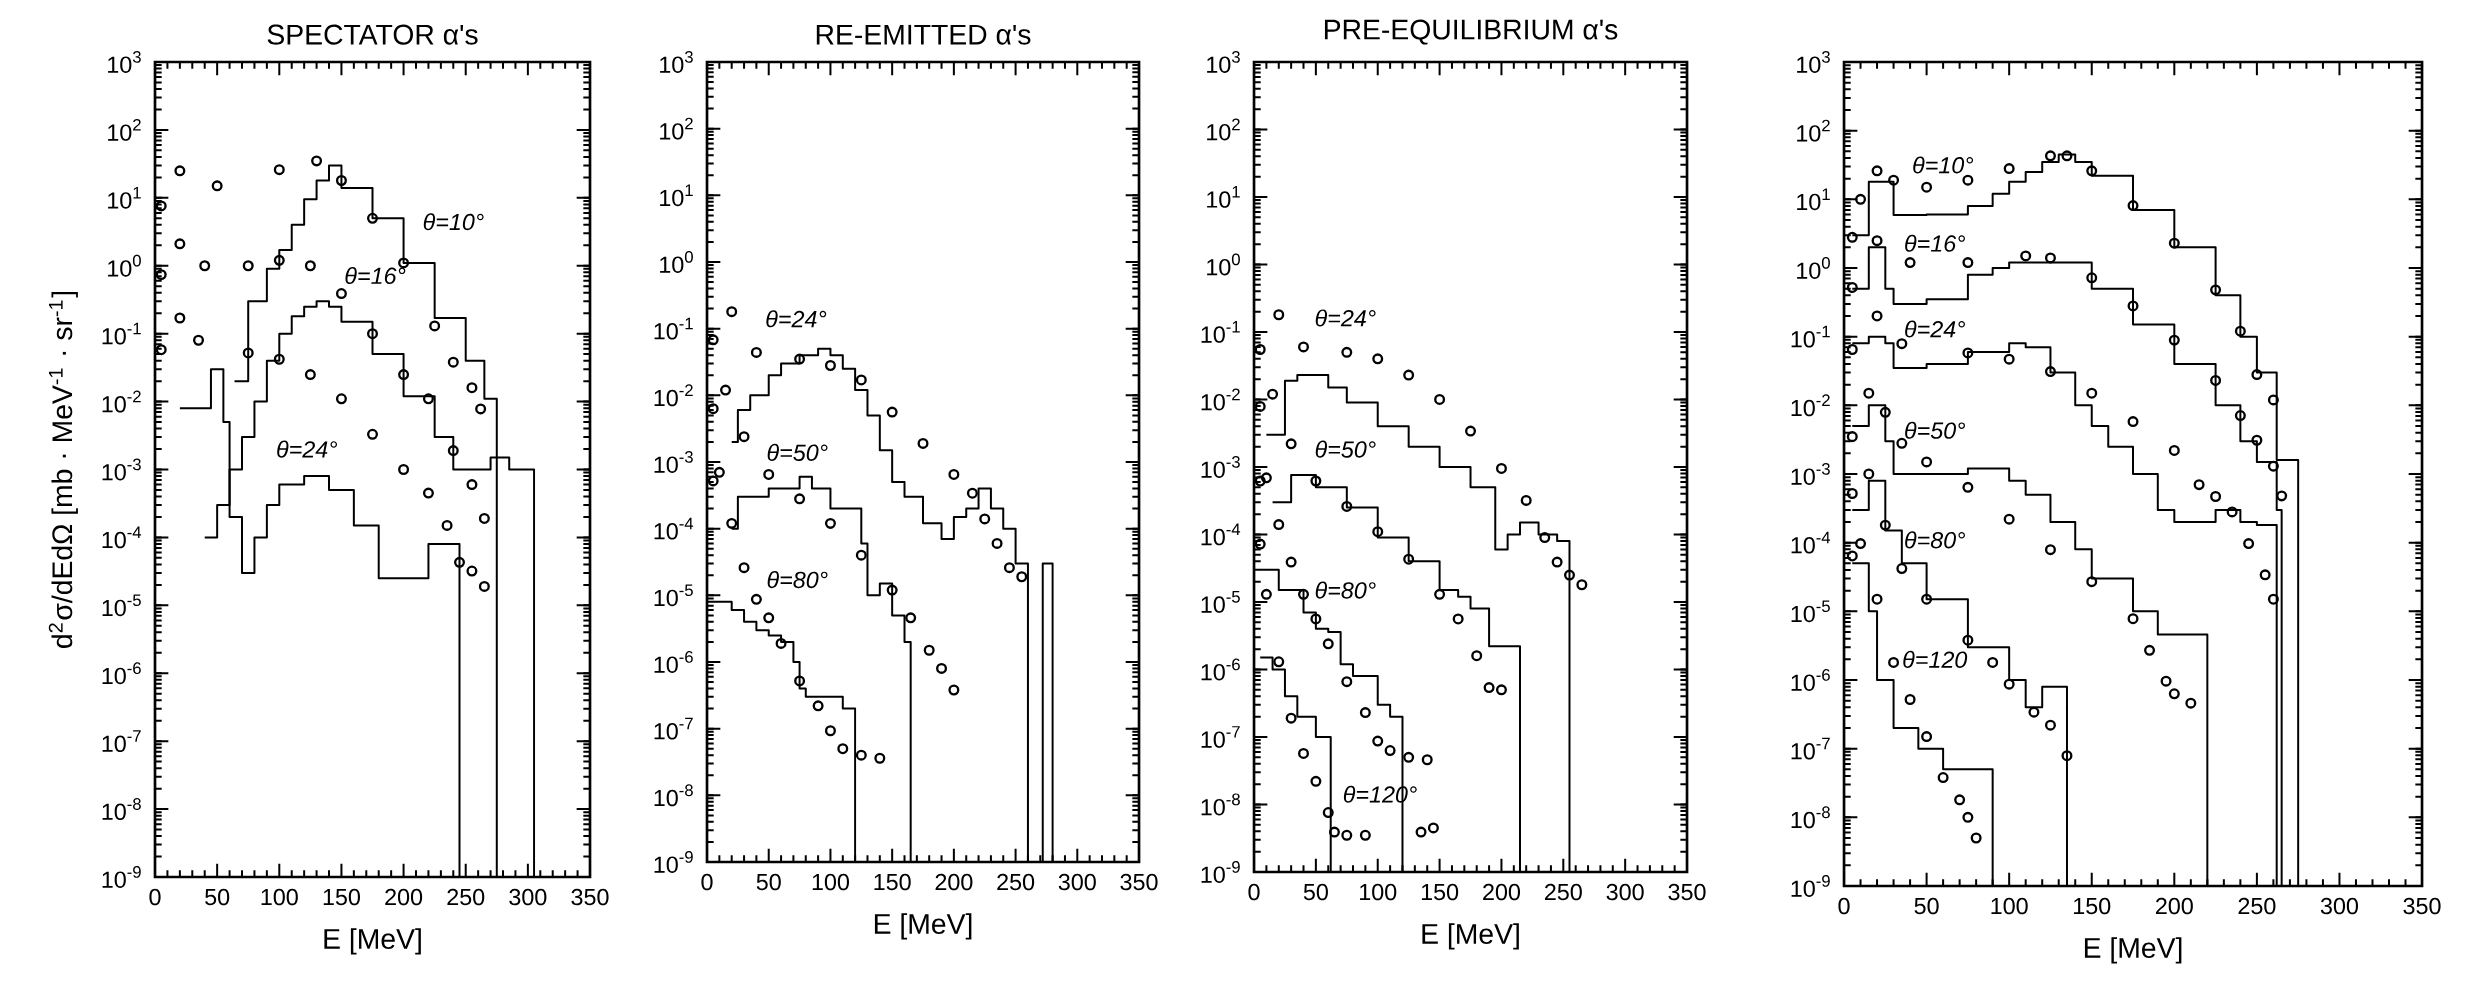 This screenshot has height=996, width=2467. Describe the element at coordinates (923, 34) in the screenshot. I see `chart-title: RE-EMITTED α's` at that location.